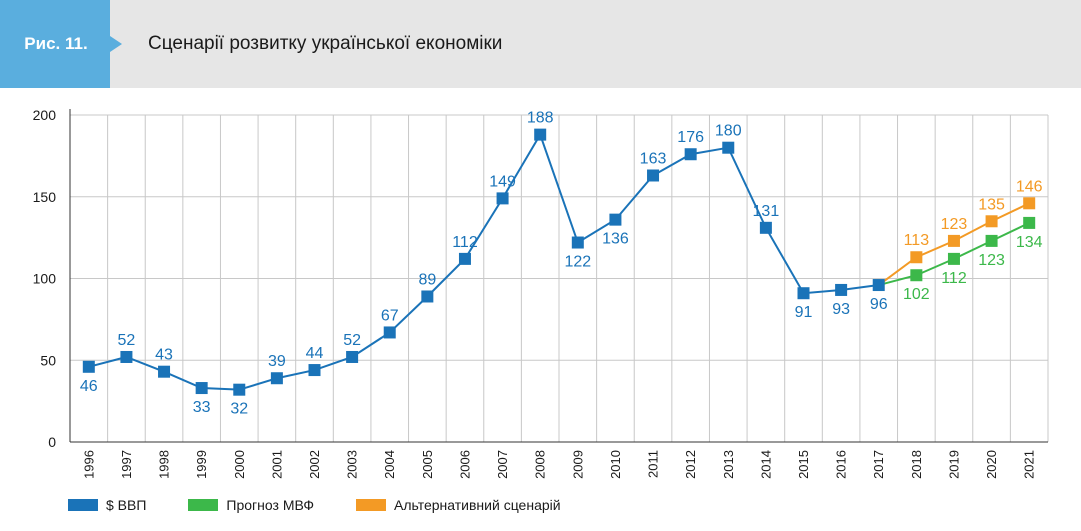 The width and height of the screenshot is (1081, 531). Describe the element at coordinates (371, 505) in the screenshot. I see `legend-swatch-alt` at that location.